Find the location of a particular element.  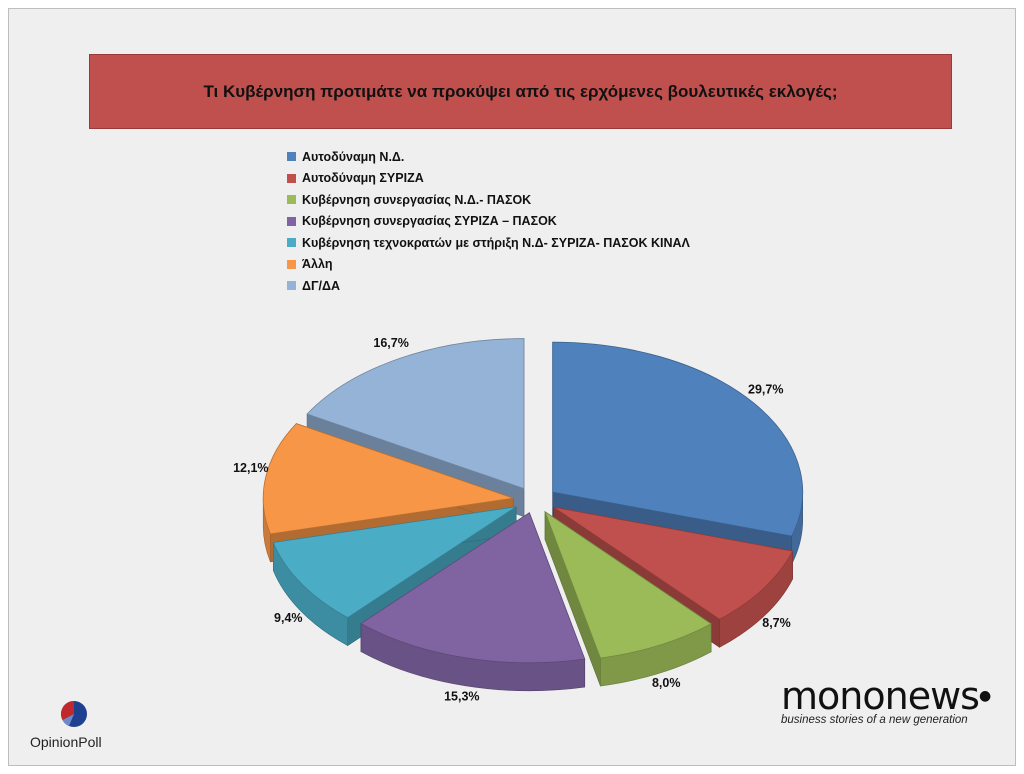

legend-label: Αυτοδύναμη Ν.Δ. is located at coordinates (353, 156).